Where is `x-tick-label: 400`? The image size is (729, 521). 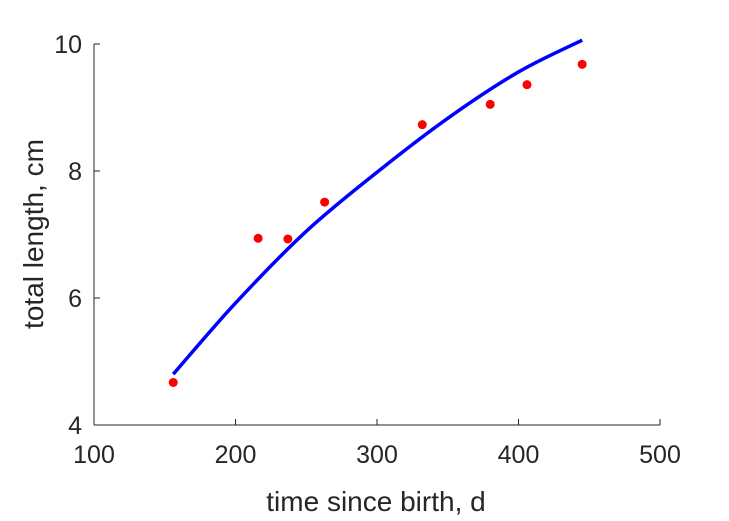
x-tick-label: 400 is located at coordinates (519, 455).